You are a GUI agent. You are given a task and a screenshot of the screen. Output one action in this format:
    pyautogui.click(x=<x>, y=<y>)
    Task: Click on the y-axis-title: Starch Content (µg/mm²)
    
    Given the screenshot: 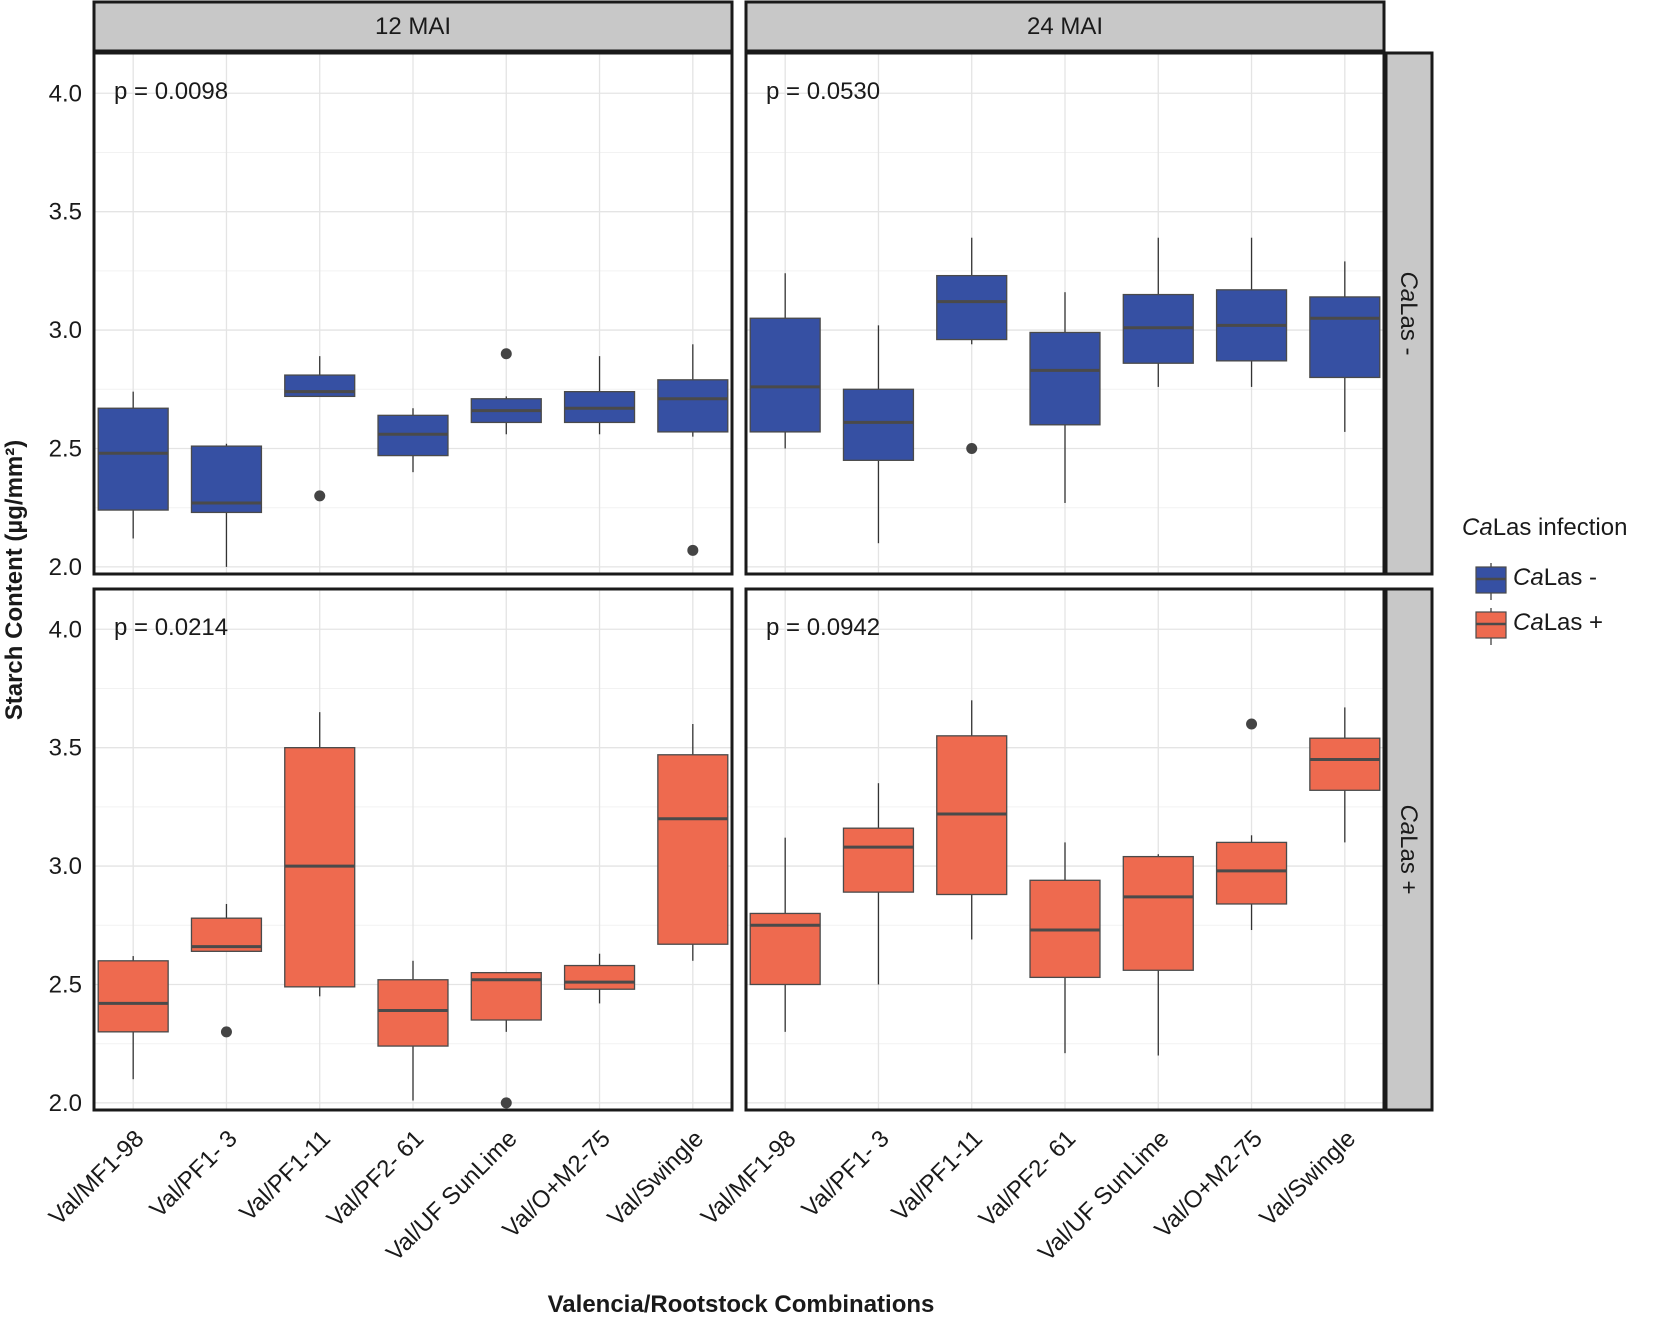 What is the action you would take?
    pyautogui.click(x=14, y=580)
    